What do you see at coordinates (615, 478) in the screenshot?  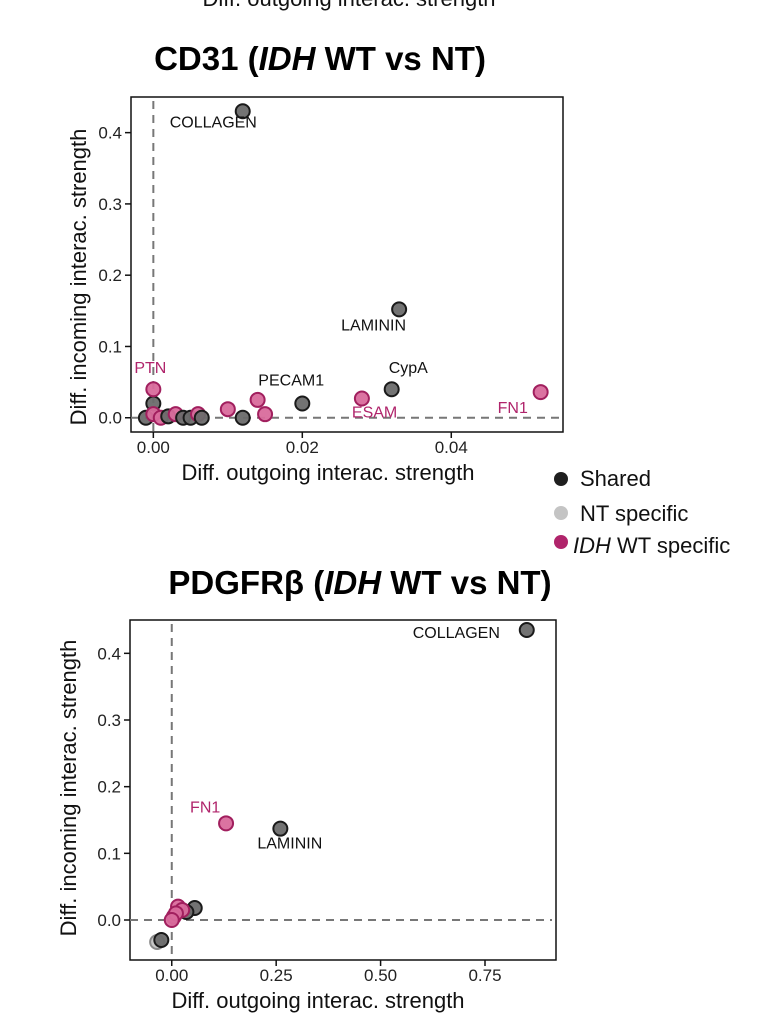 I see `legend-label-shared: Shared` at bounding box center [615, 478].